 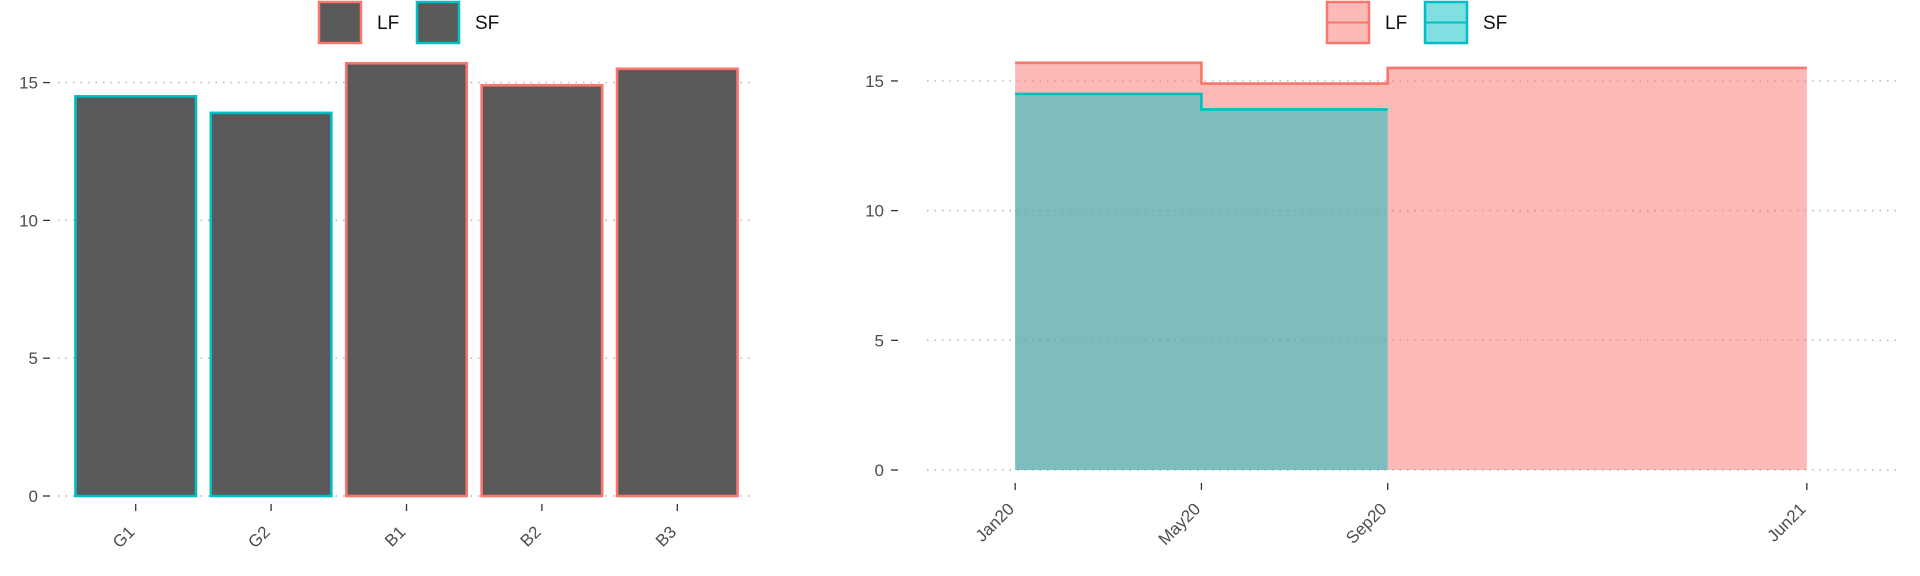 I want to click on x-tick-label: B3, so click(x=666, y=536).